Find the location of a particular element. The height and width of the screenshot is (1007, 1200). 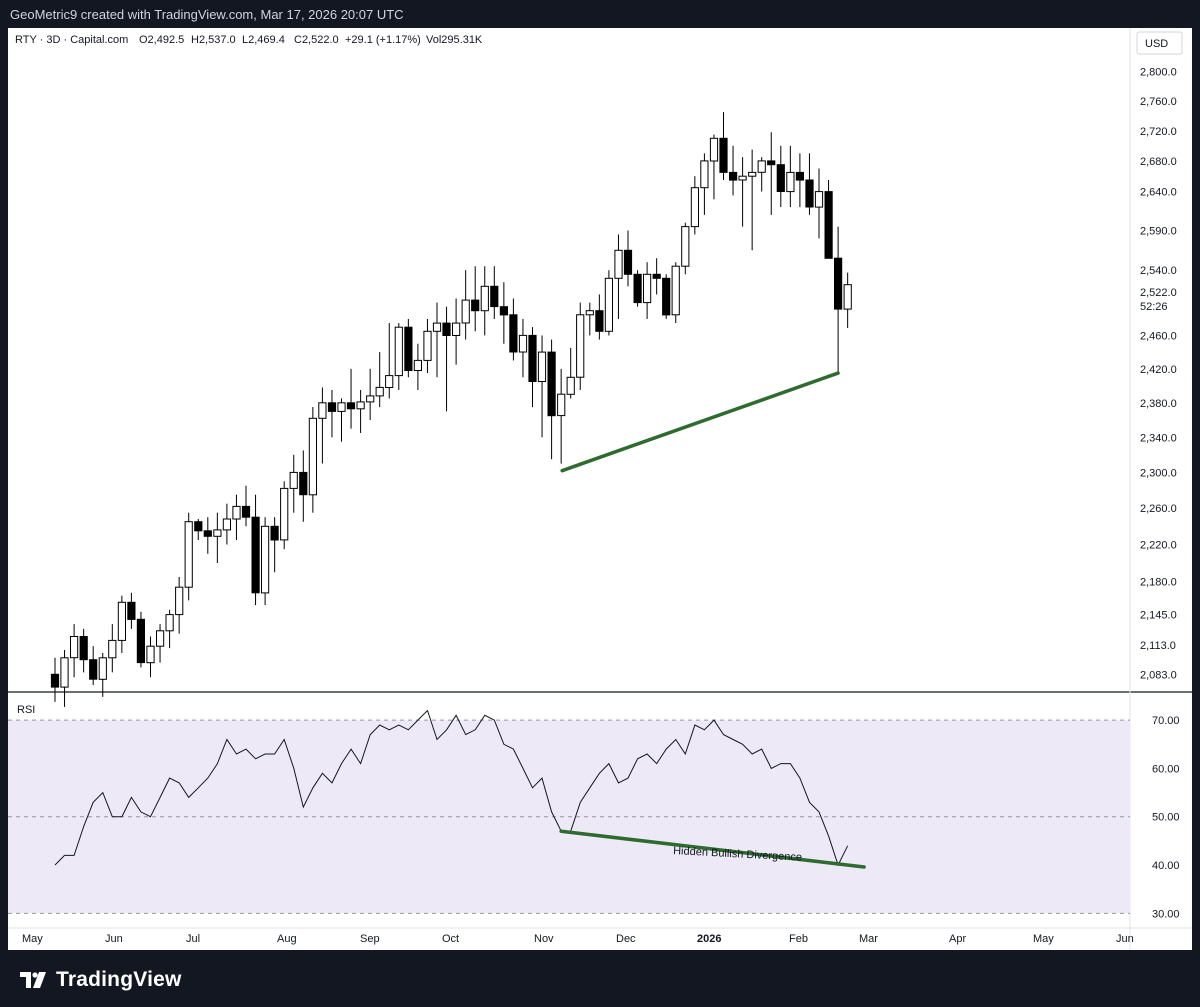

legend-symbol: RTY · 3D · Capital.com is located at coordinates (71, 40).